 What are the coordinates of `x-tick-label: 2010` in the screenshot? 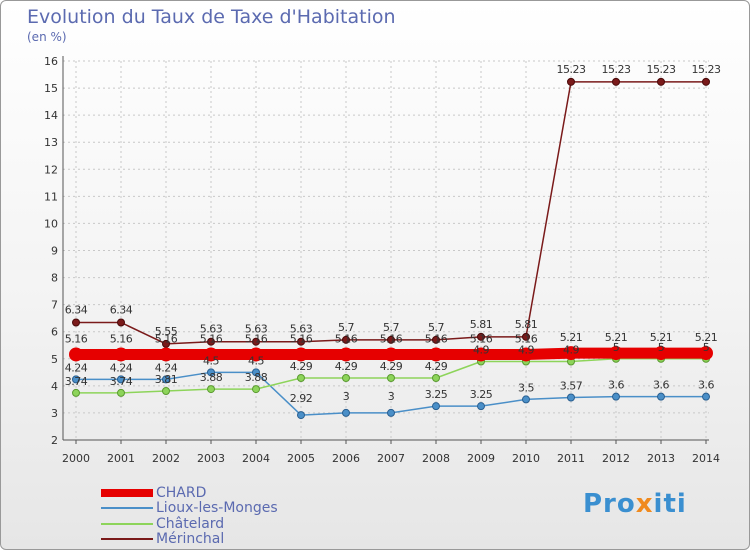 It's located at (526, 458).